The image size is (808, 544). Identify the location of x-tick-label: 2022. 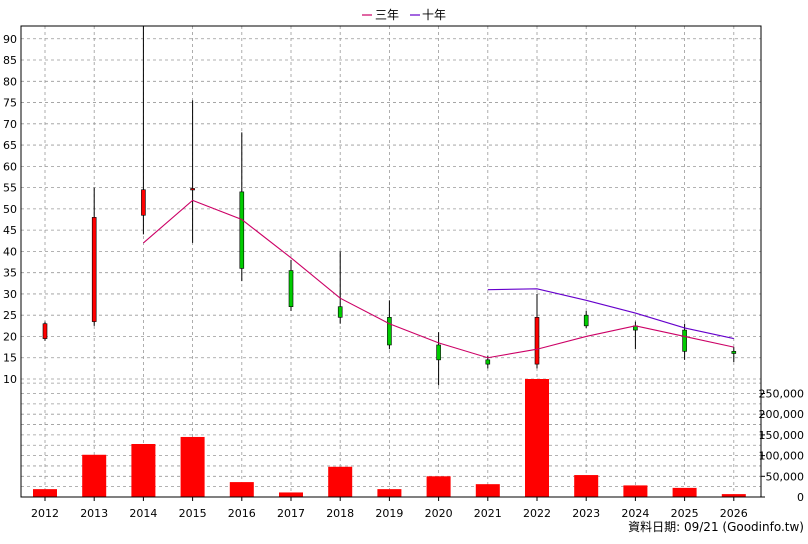
(537, 513).